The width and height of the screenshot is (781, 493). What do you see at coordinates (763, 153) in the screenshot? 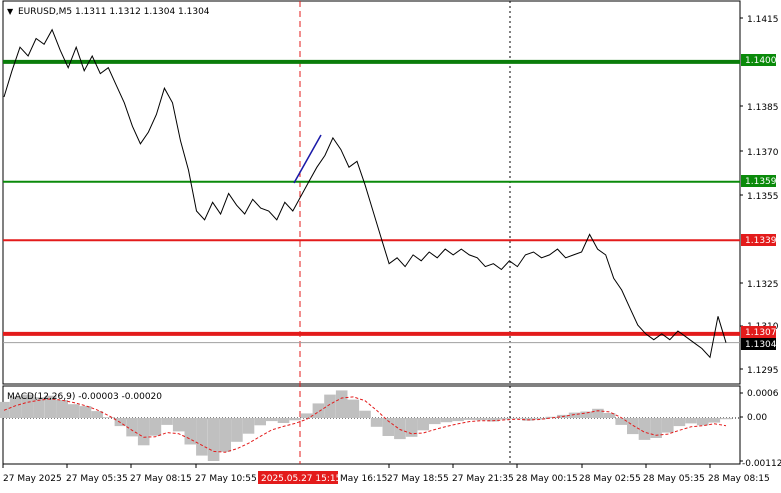
I see `price-tick: 1.1370` at bounding box center [763, 153].